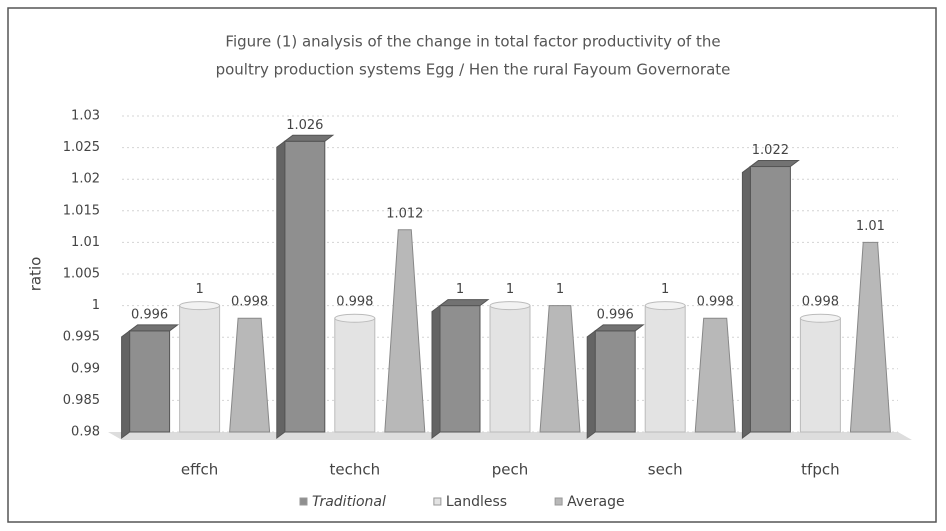 The image size is (946, 531). I want to click on y-tick-label: 1.025, so click(81, 147).